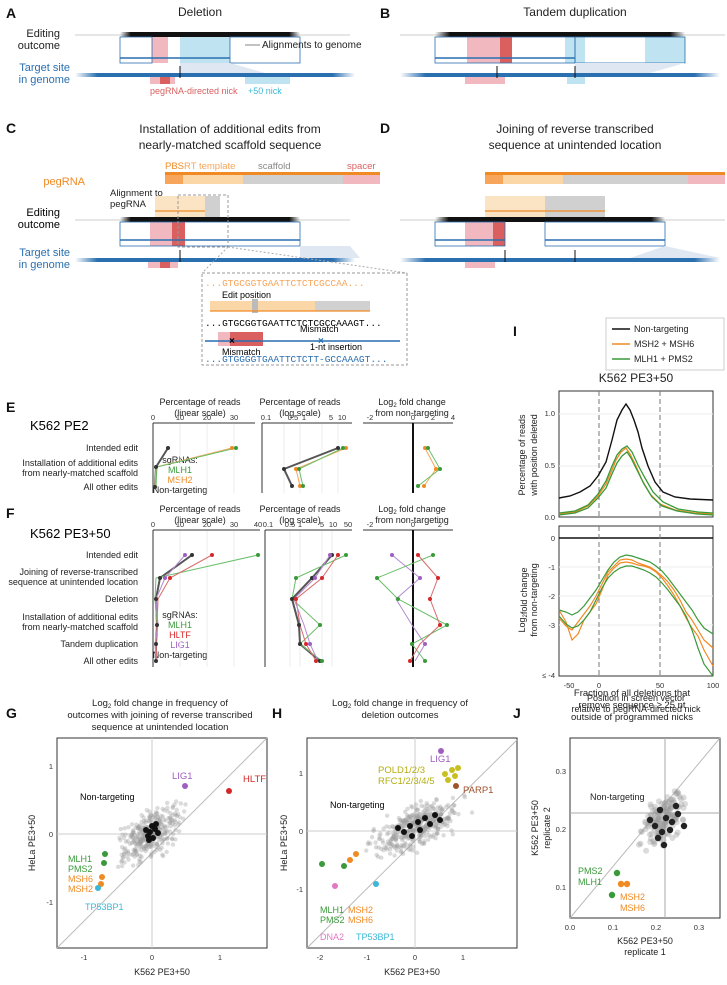 This screenshot has width=727, height=985. What do you see at coordinates (39, 225) in the screenshot?
I see `c-editing-outcome-2: outcome` at bounding box center [39, 225].